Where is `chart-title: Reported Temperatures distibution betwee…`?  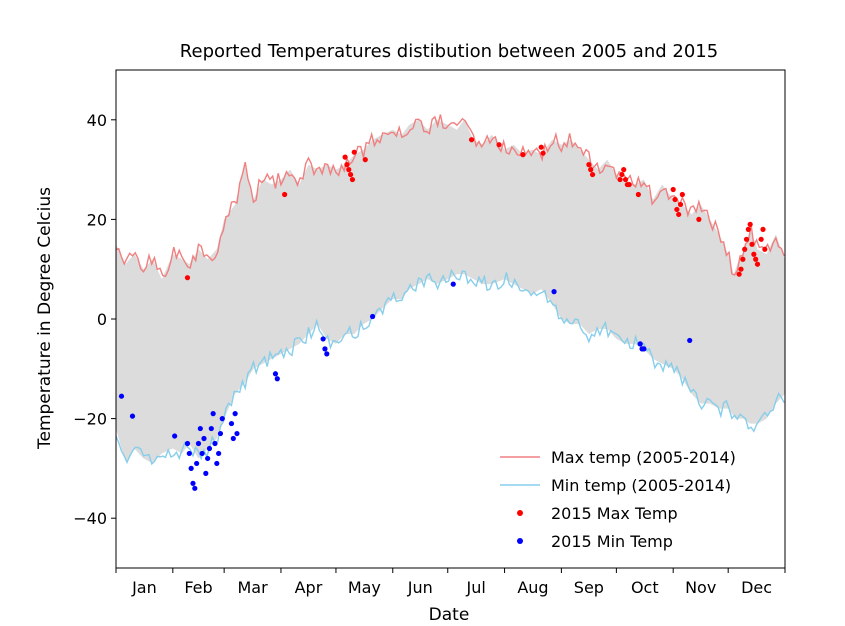
chart-title: Reported Temperatures distibution betwee… is located at coordinates (449, 51).